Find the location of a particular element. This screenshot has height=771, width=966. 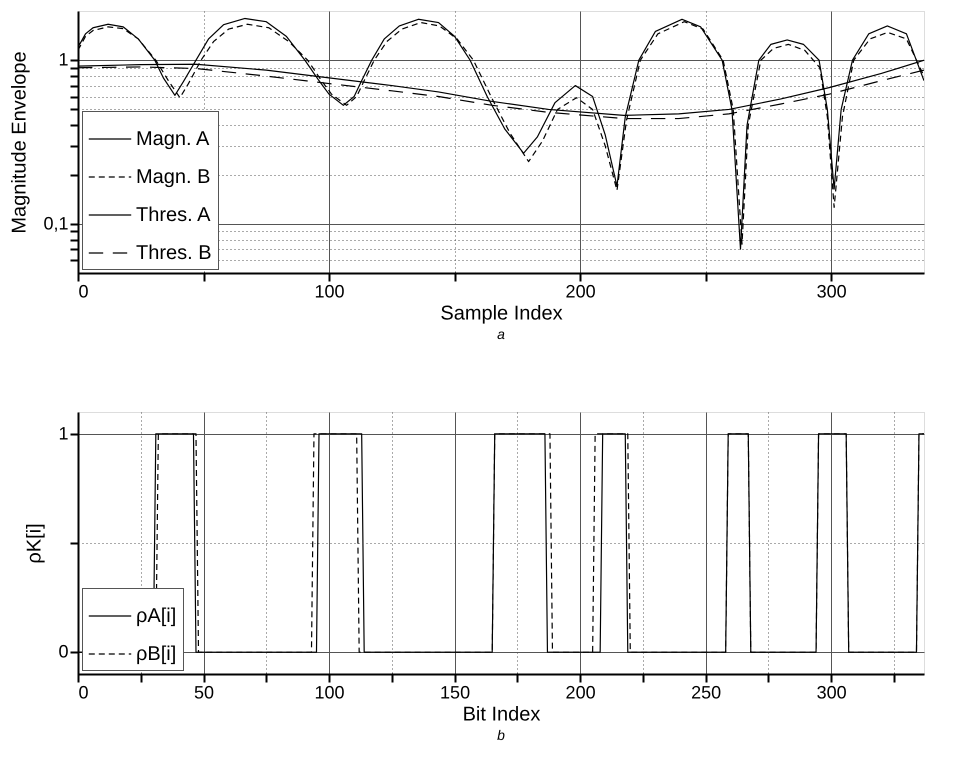

legend-label: ρB[i] is located at coordinates (156, 654).